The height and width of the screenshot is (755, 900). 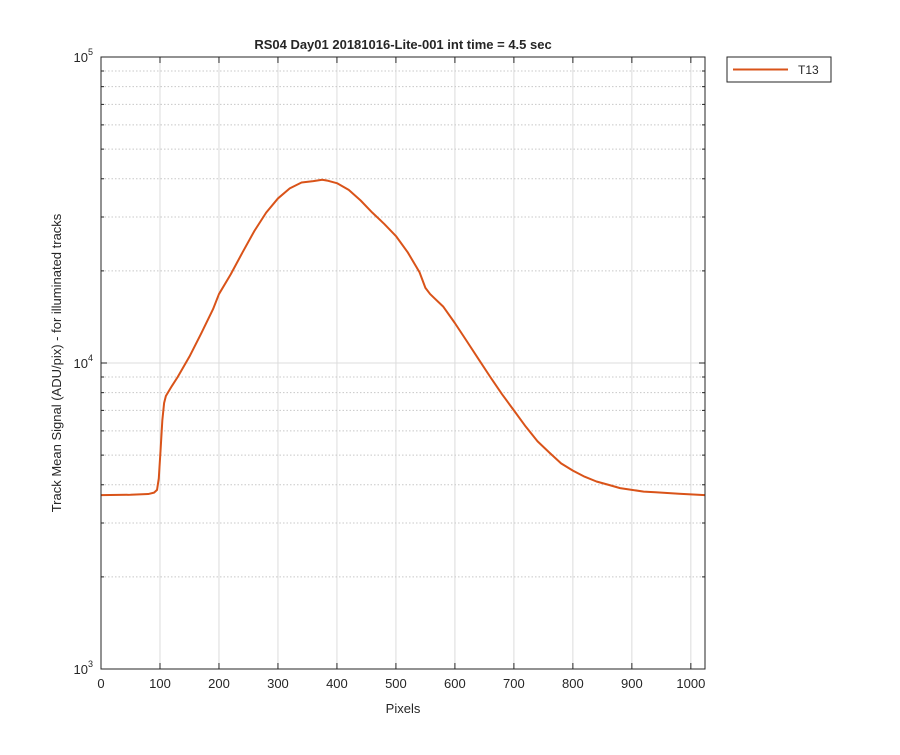 What do you see at coordinates (83, 56) in the screenshot?
I see `y-tick-label: 10⁵` at bounding box center [83, 56].